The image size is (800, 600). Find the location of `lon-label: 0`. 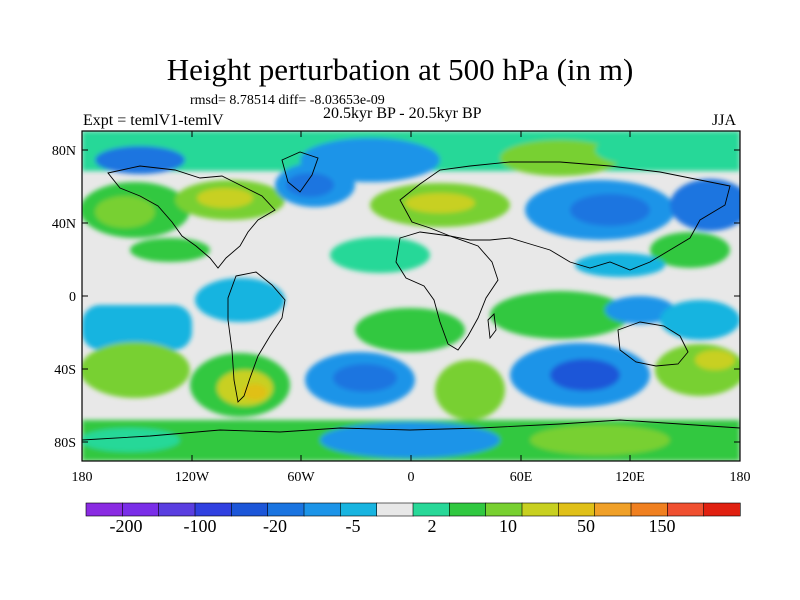

lon-label: 0 is located at coordinates (411, 477).